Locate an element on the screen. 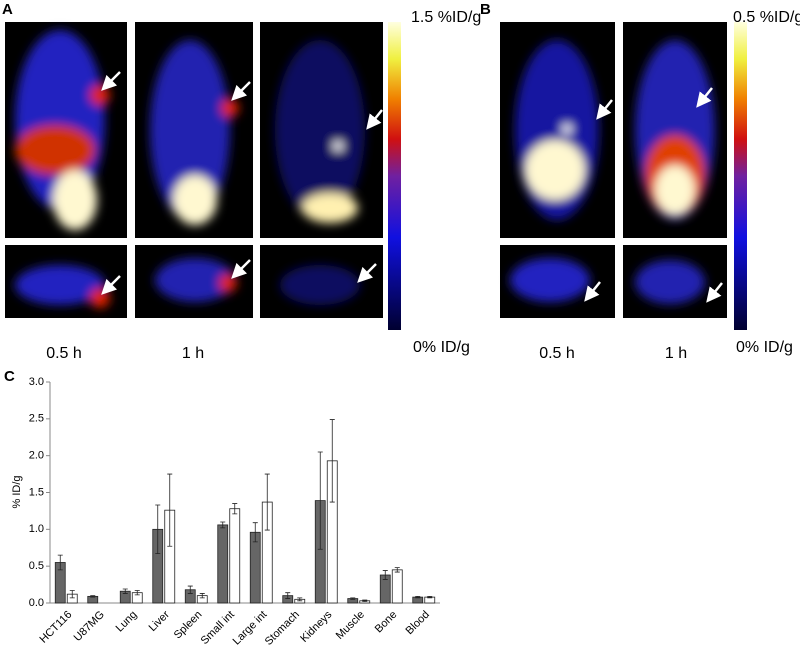  y-tick-label: 0.0 is located at coordinates (36, 603).